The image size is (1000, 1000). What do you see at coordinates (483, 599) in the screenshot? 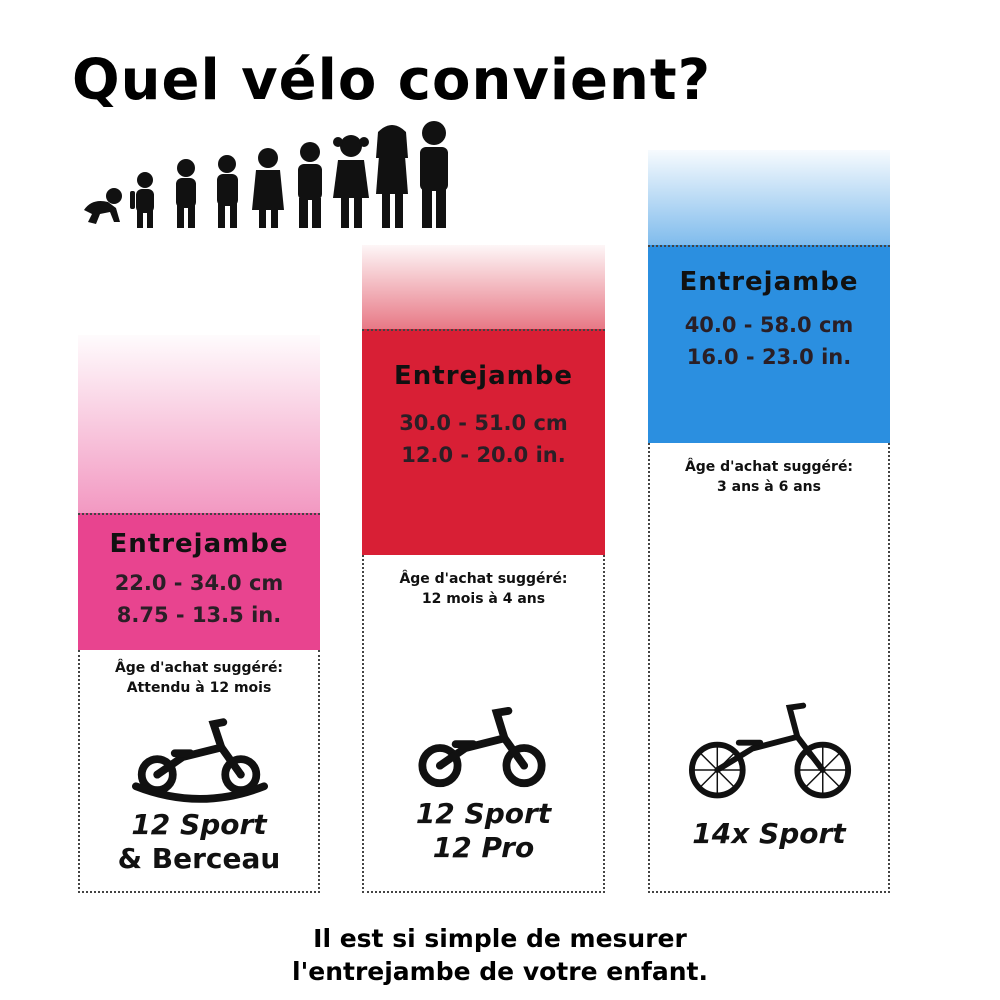
I see `age-value: 12 mois à 4 ans` at bounding box center [483, 599].